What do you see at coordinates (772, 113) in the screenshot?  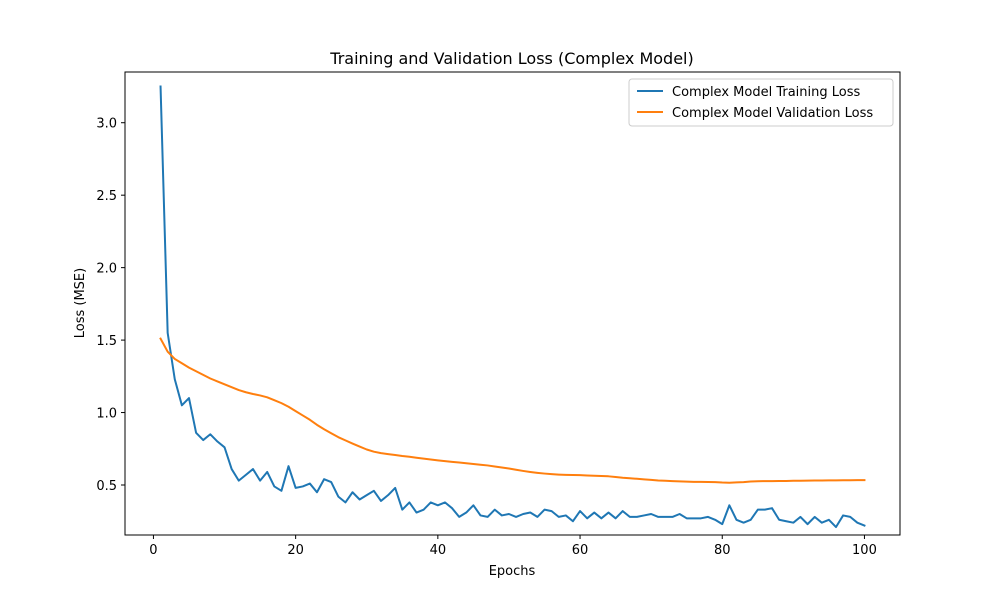 I see `legend-label-validation-loss: Complex Model Validation Loss` at bounding box center [772, 113].